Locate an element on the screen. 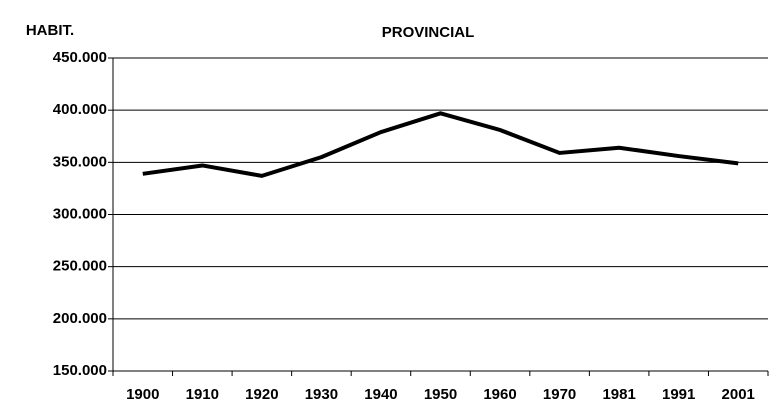  x-tick-label: 1950 is located at coordinates (440, 394).